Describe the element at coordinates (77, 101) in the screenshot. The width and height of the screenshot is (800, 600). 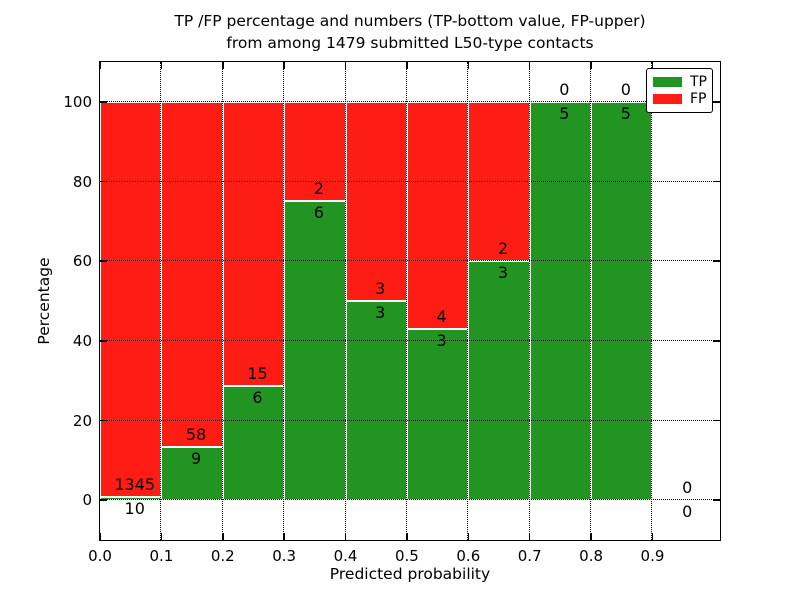
I see `y-tick-label: 100` at that location.